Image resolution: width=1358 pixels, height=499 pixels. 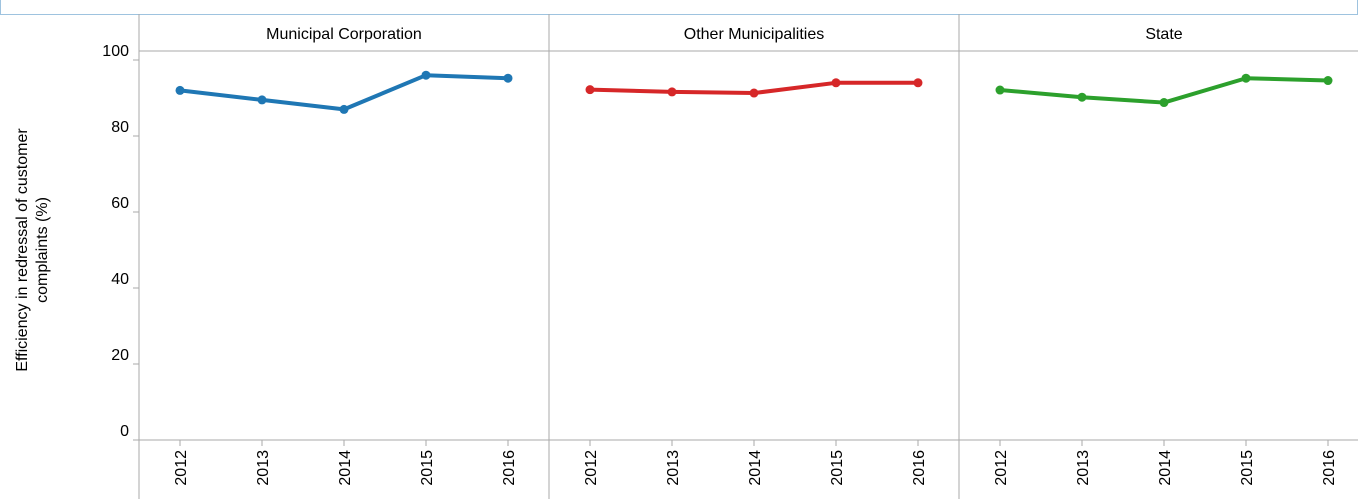 I want to click on y-tick-label: 60, so click(x=120, y=203).